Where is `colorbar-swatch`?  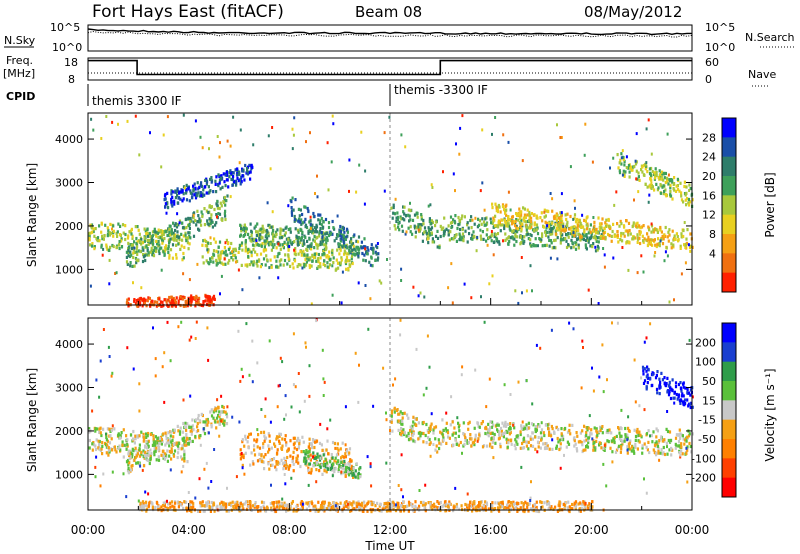
colorbar-swatch is located at coordinates (729, 263).